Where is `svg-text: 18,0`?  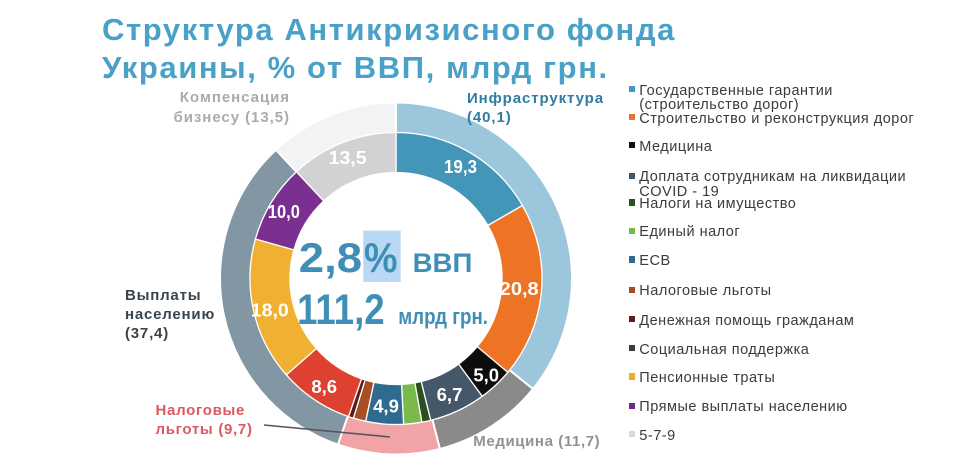
svg-text: 18,0 is located at coordinates (270, 309).